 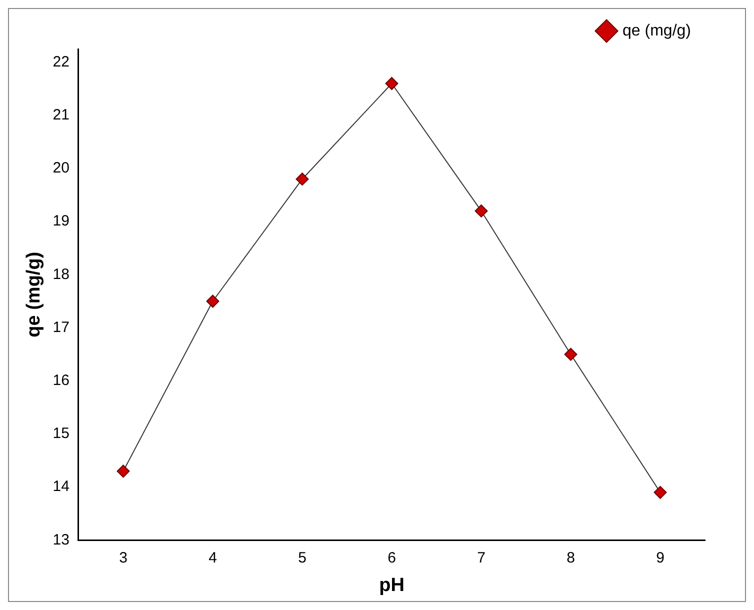 What do you see at coordinates (61, 221) in the screenshot?
I see `y-tick-label: 19` at bounding box center [61, 221].